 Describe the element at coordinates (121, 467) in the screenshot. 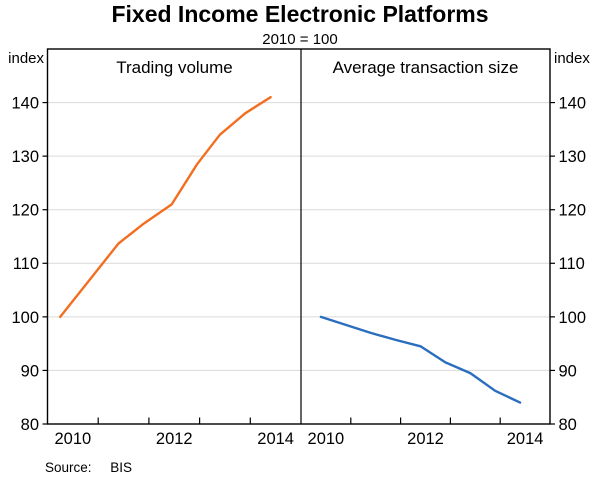

I see `source-value: BIS` at that location.